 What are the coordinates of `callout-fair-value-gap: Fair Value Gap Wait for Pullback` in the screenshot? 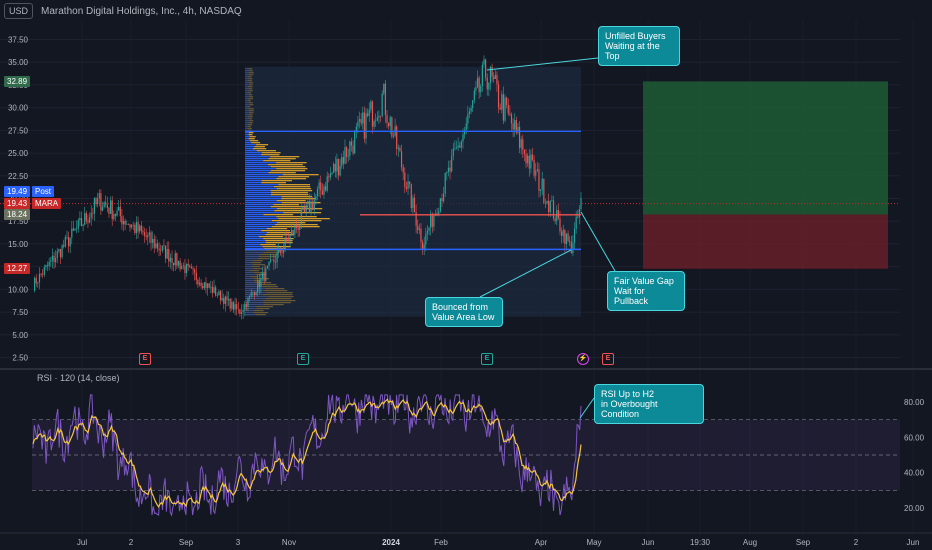 It's located at (646, 291).